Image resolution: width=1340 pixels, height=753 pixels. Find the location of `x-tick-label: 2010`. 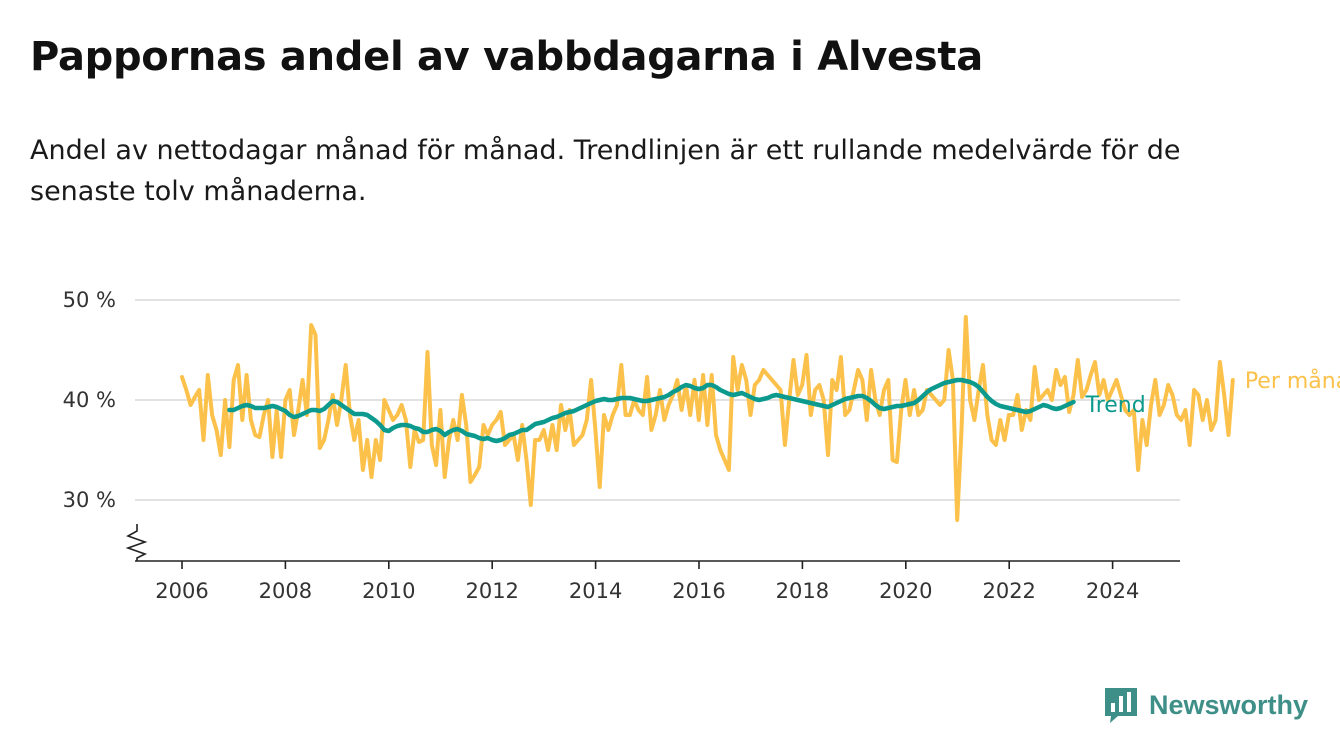

x-tick-label: 2010 is located at coordinates (388, 591).